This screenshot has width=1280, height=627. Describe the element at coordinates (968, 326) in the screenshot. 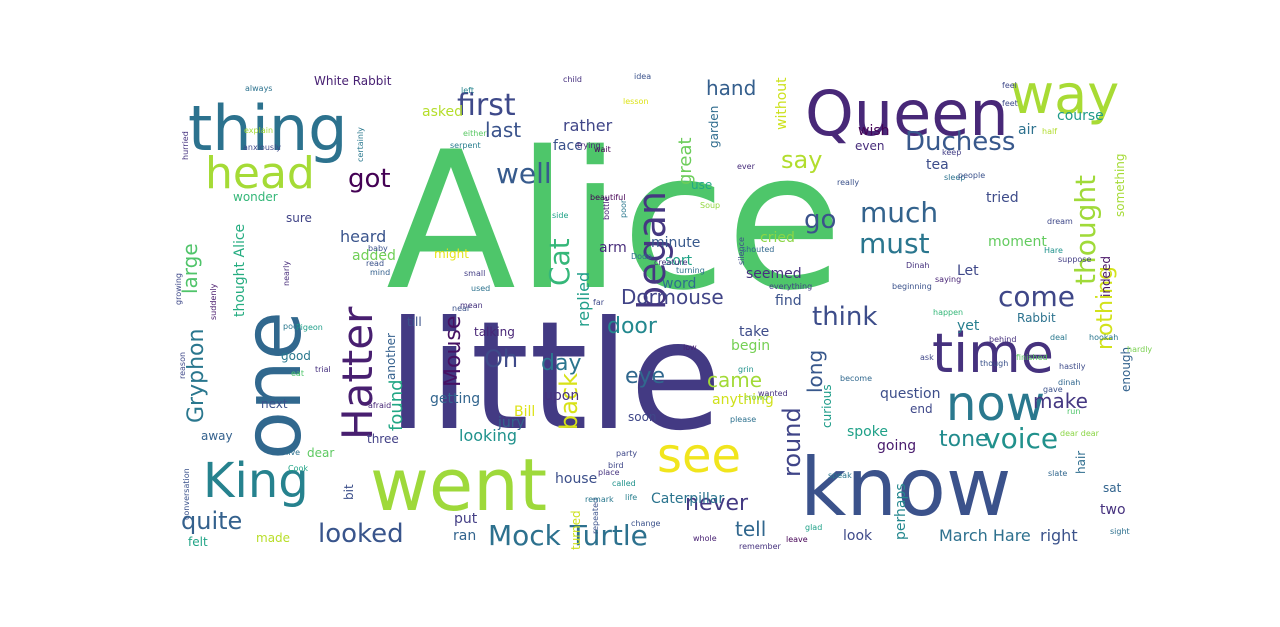

I see `cloud-word-yet: yet` at that location.